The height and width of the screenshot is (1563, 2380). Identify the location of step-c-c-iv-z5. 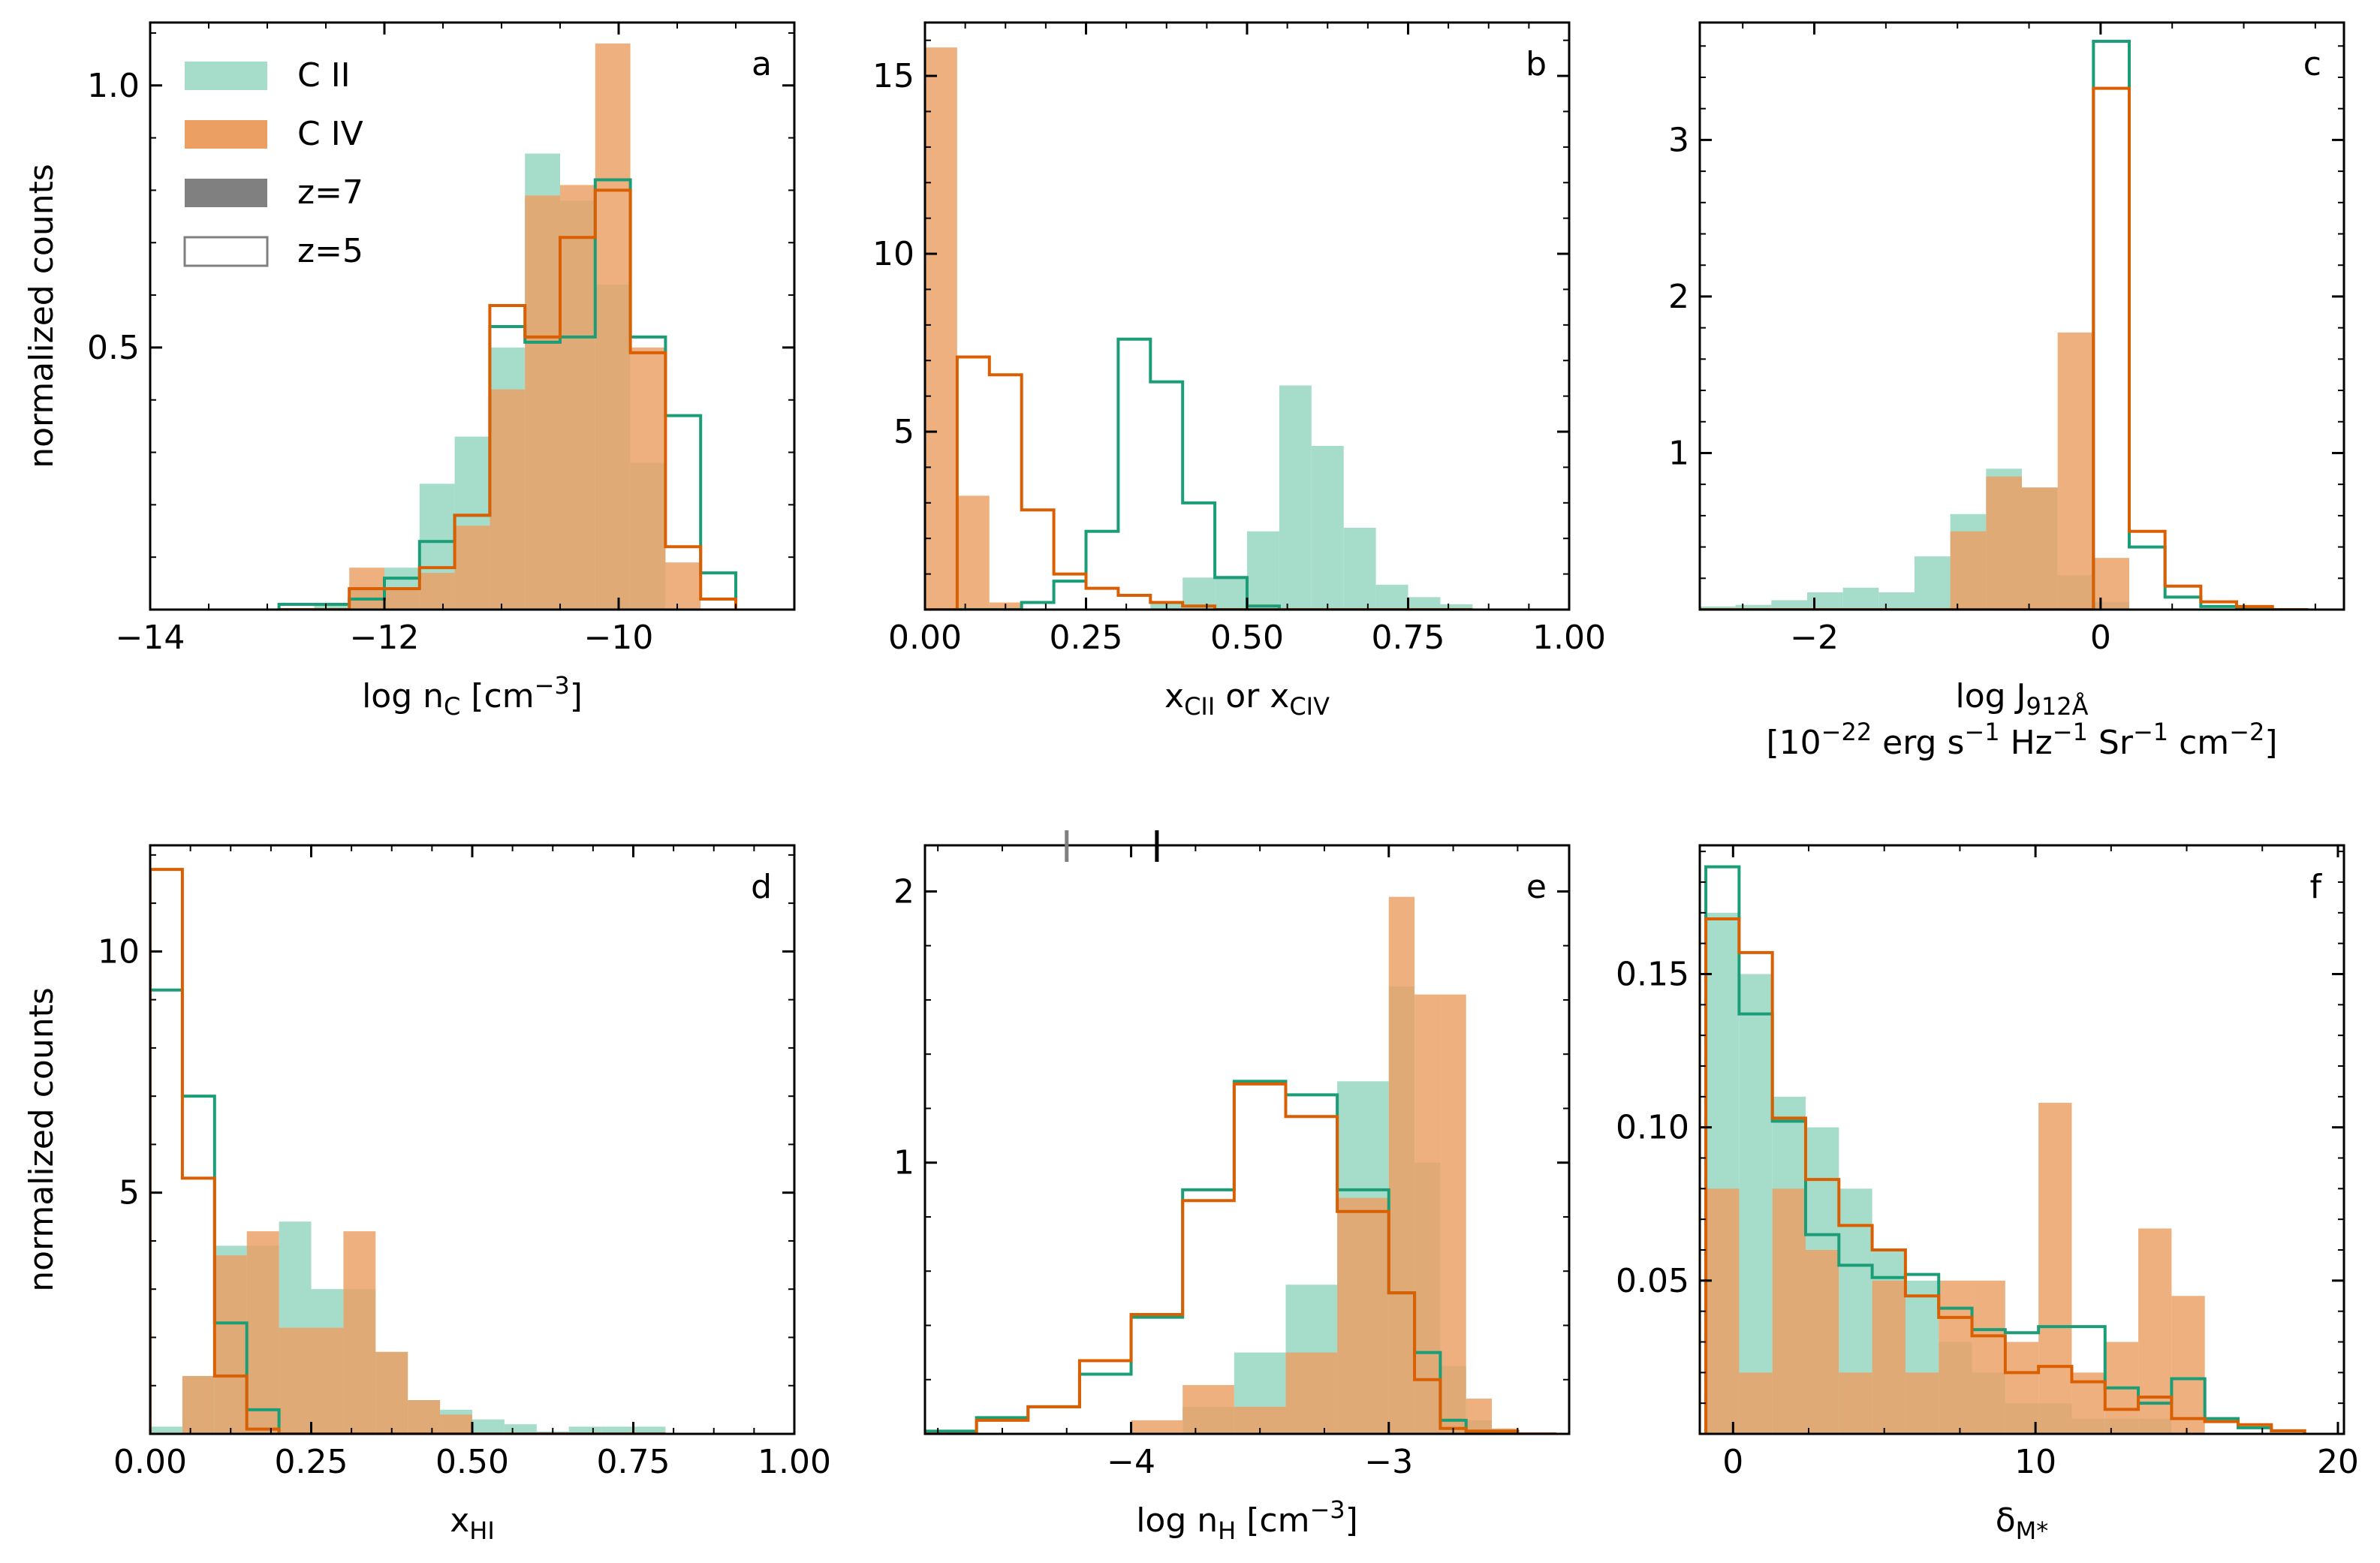
(2004, 348).